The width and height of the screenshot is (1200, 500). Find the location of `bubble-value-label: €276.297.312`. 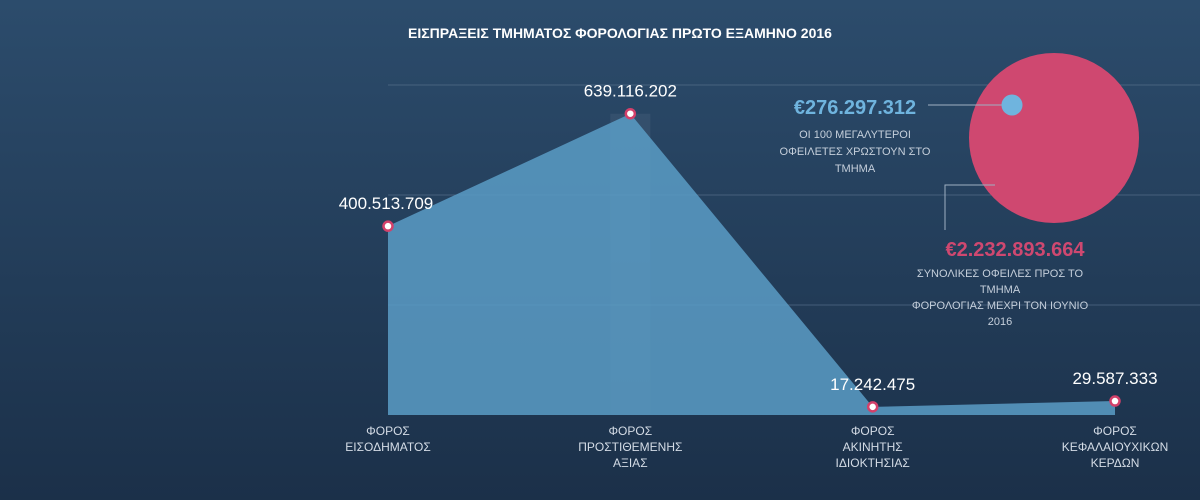

bubble-value-label: €276.297.312 is located at coordinates (855, 108).